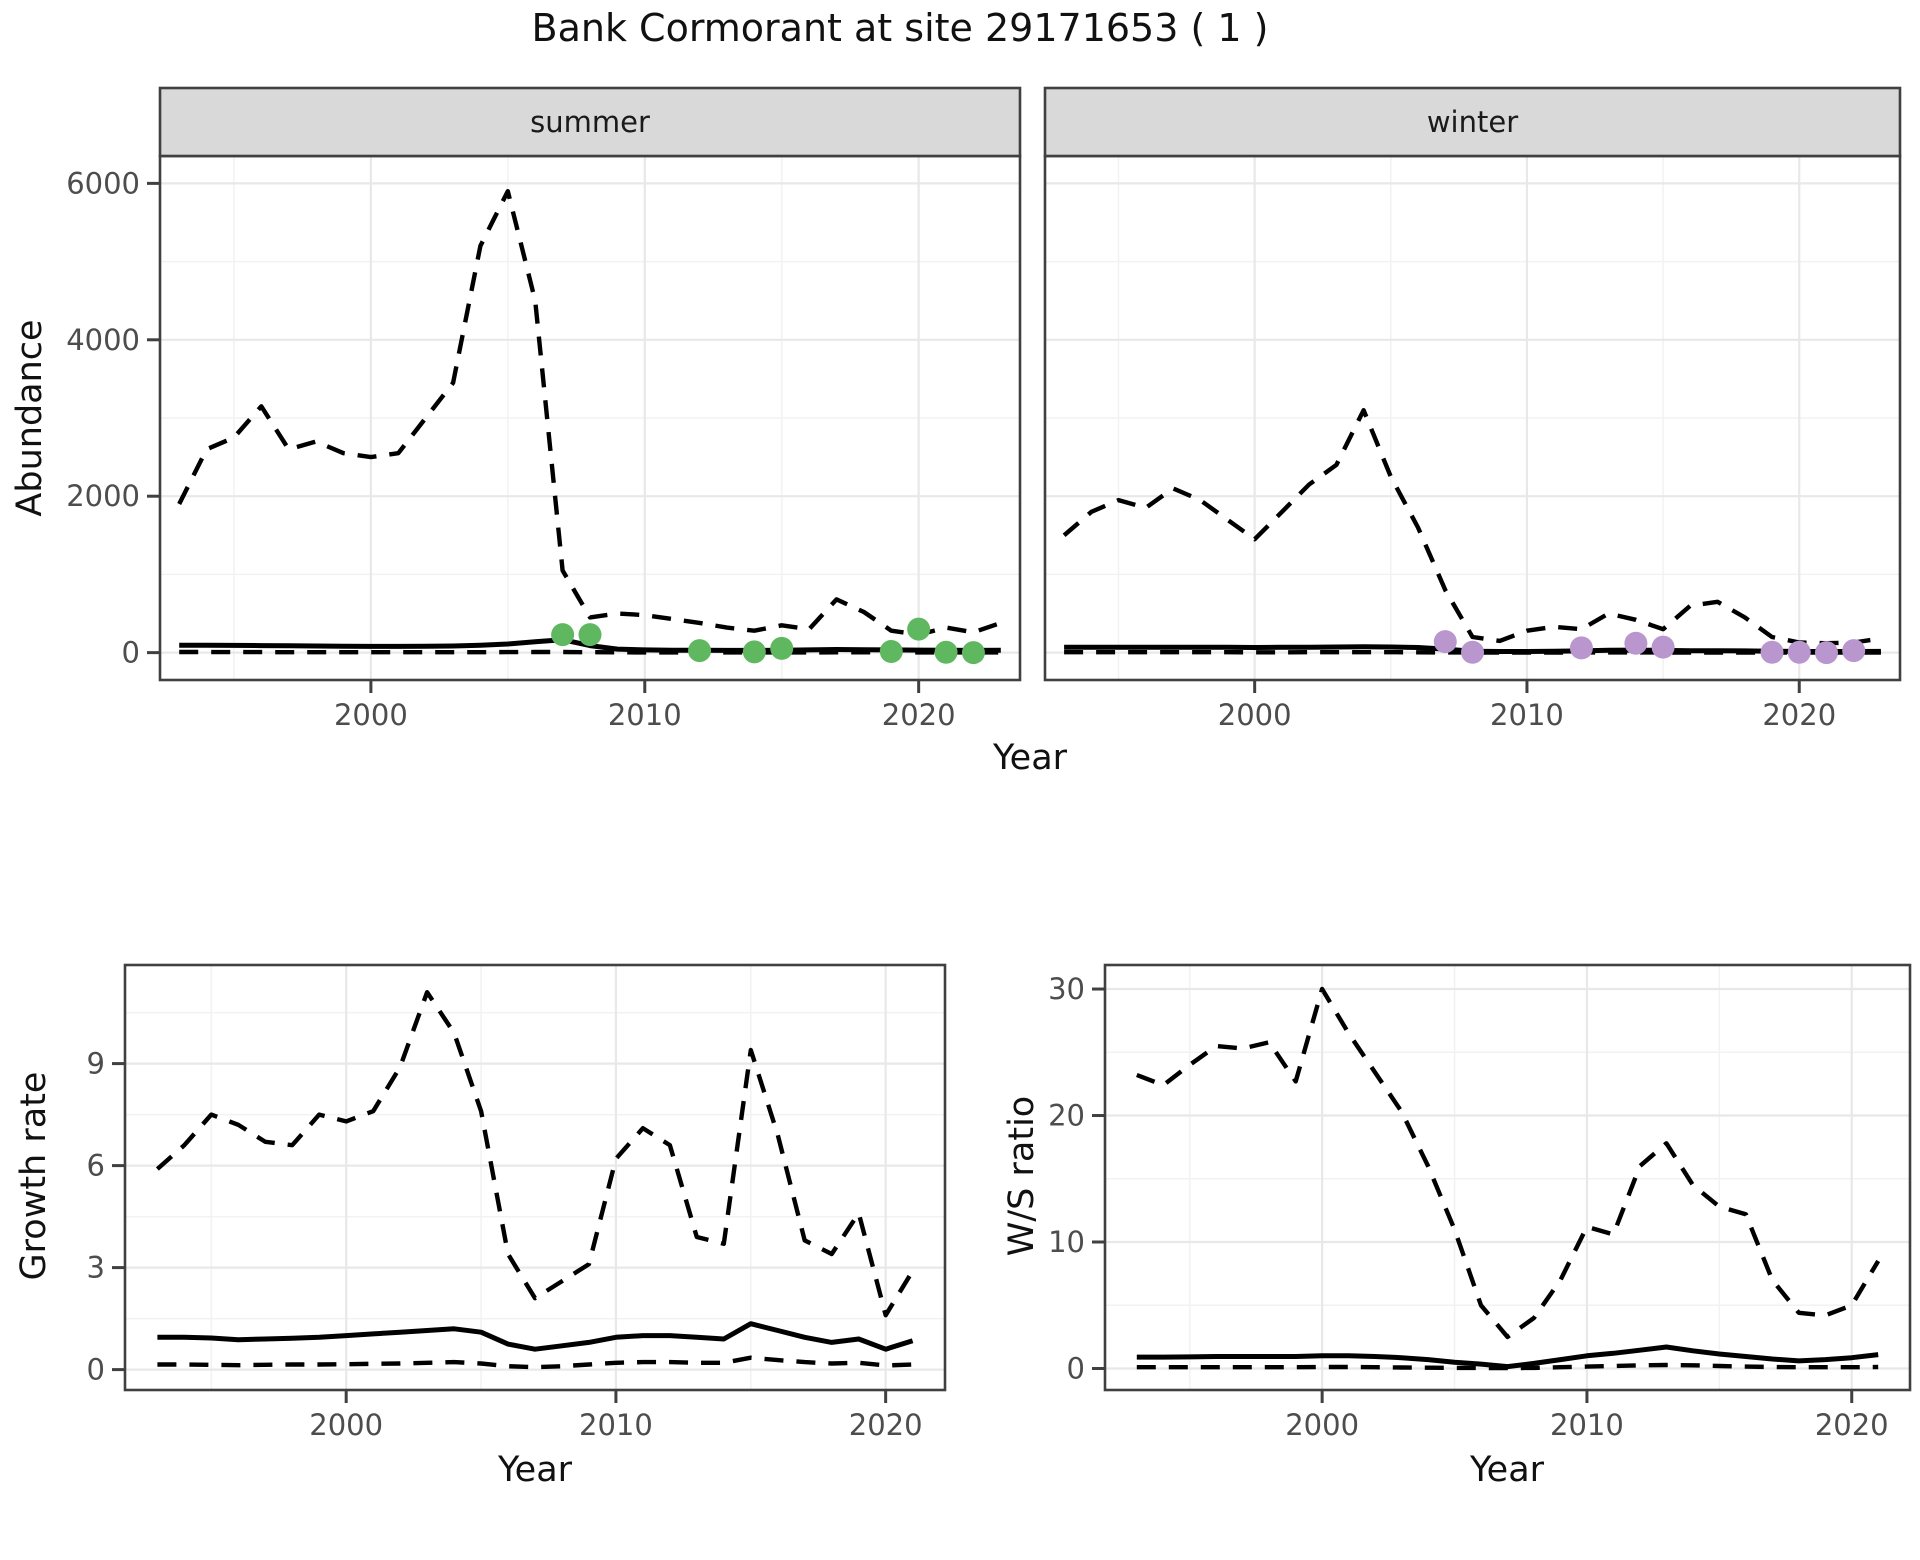 The image size is (1920, 1560). Describe the element at coordinates (96, 1166) in the screenshot. I see `y-tick-label: 6` at that location.